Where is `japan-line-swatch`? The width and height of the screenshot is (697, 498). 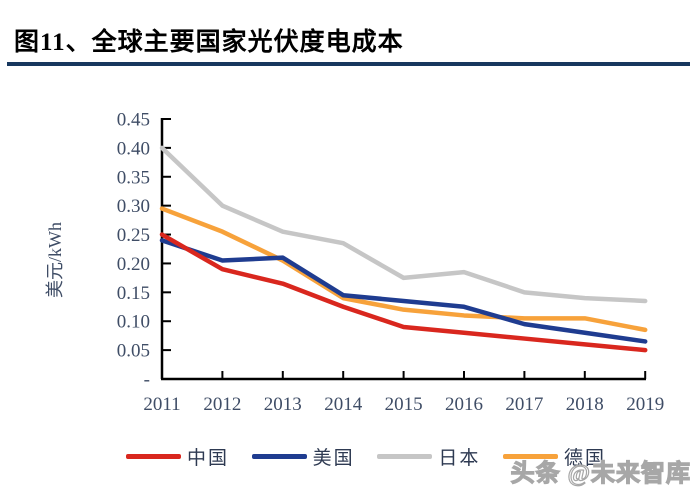 japan-line-swatch is located at coordinates (405, 456).